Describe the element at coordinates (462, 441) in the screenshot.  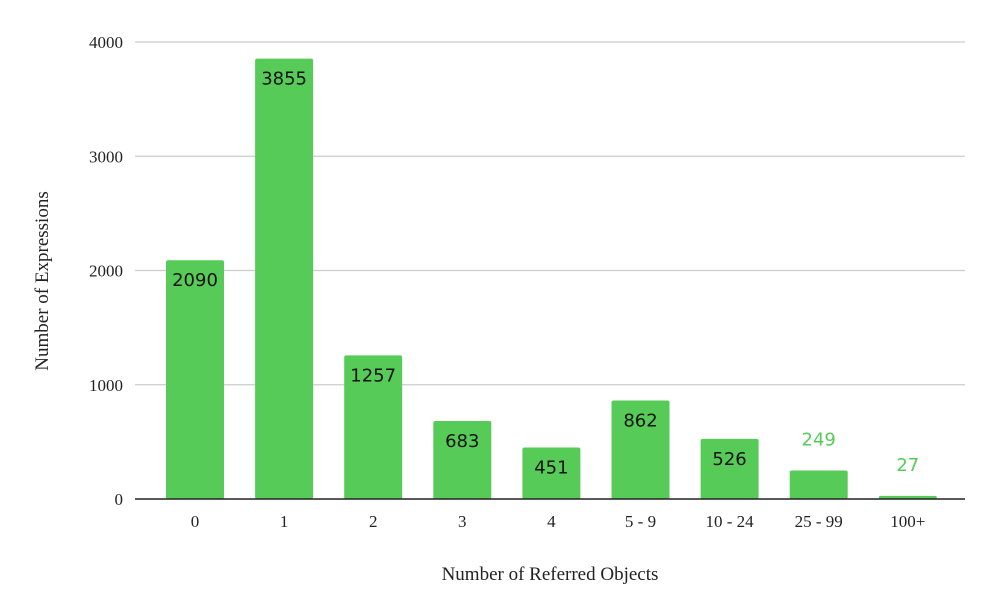
I see `data-label: 683` at that location.